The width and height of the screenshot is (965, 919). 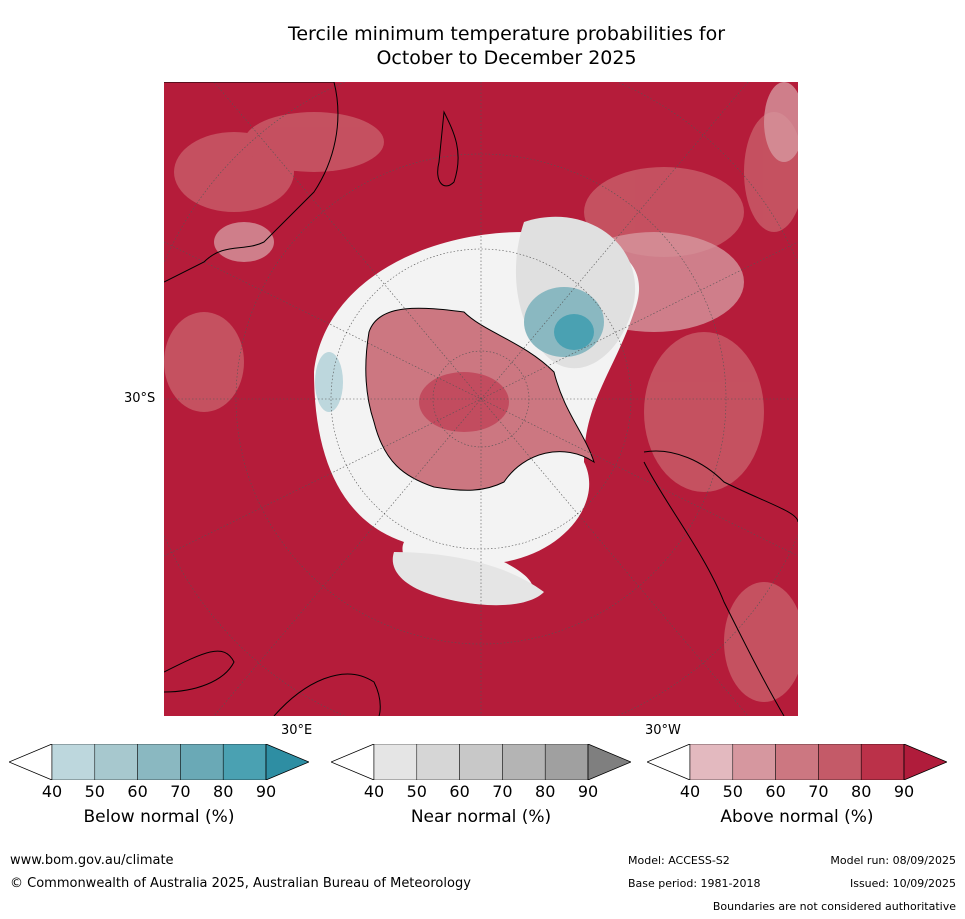 I want to click on colorbar-above-normal, so click(x=797, y=762).